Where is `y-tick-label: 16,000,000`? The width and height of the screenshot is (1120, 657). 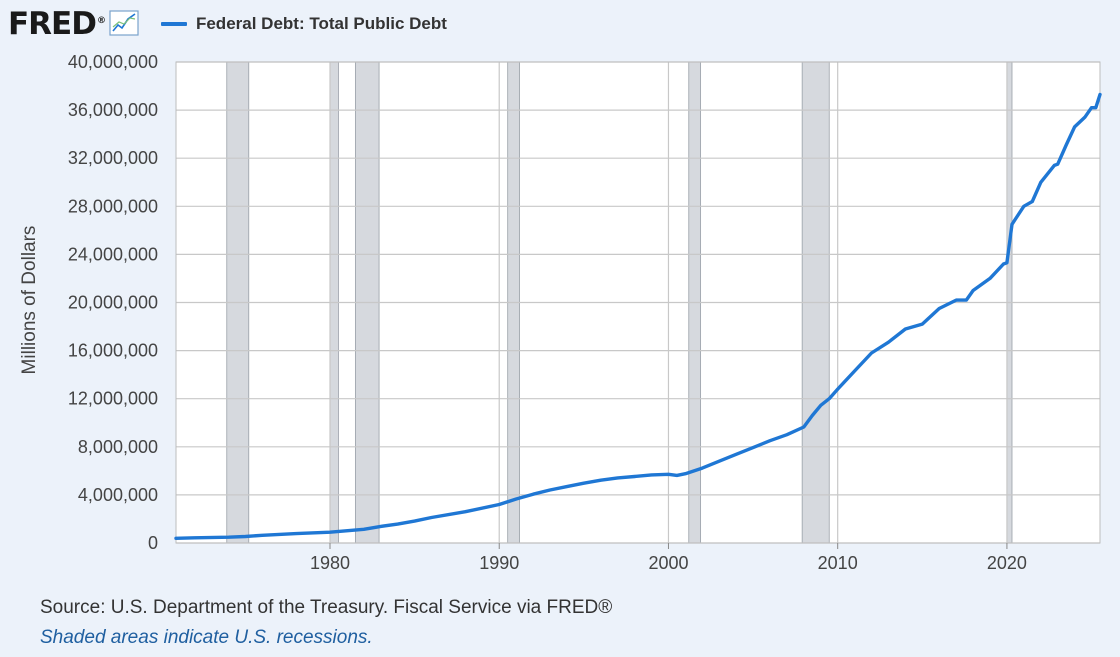 y-tick-label: 16,000,000 is located at coordinates (113, 351).